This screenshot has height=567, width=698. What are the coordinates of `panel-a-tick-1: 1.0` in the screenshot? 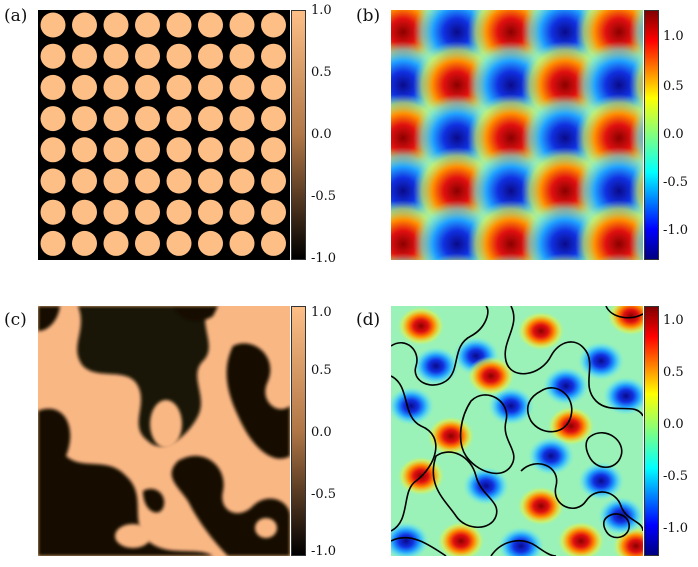 It's located at (321, 10).